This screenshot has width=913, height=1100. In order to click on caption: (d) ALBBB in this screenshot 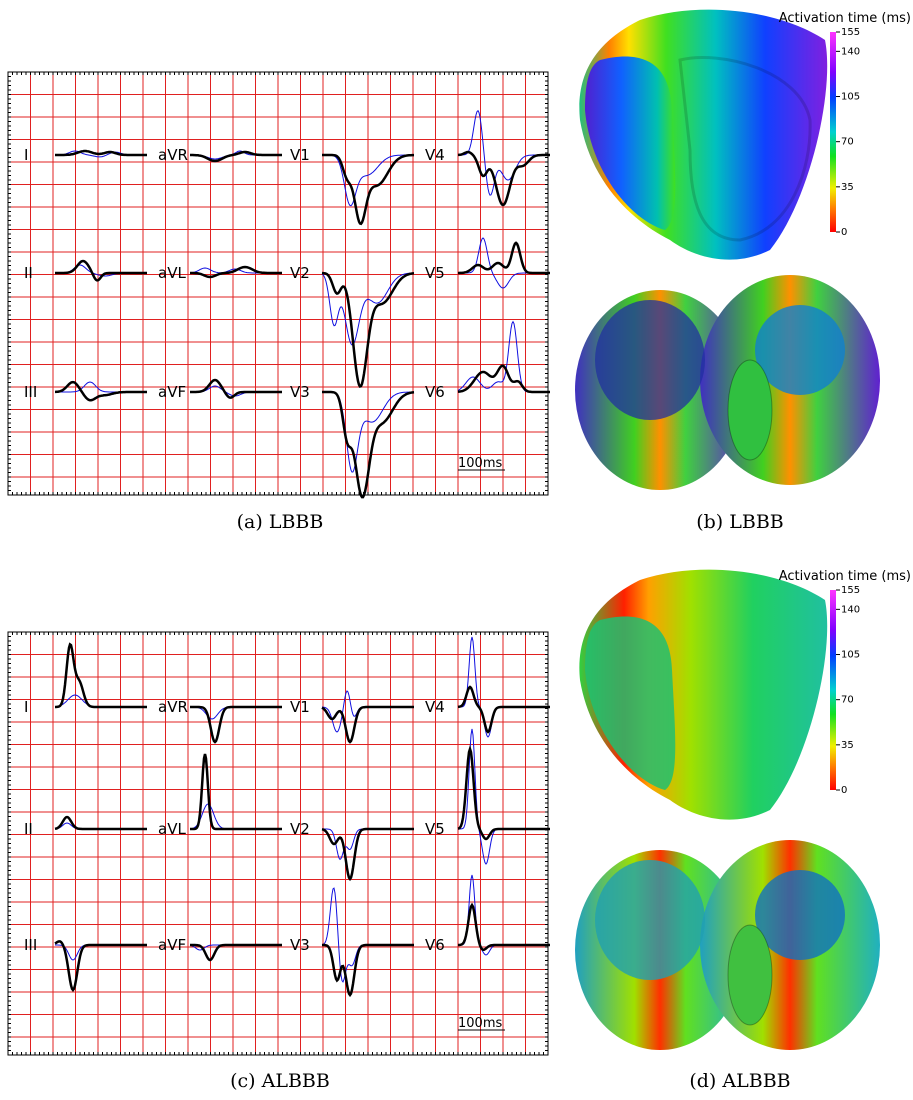, I will do `click(739, 1081)`.